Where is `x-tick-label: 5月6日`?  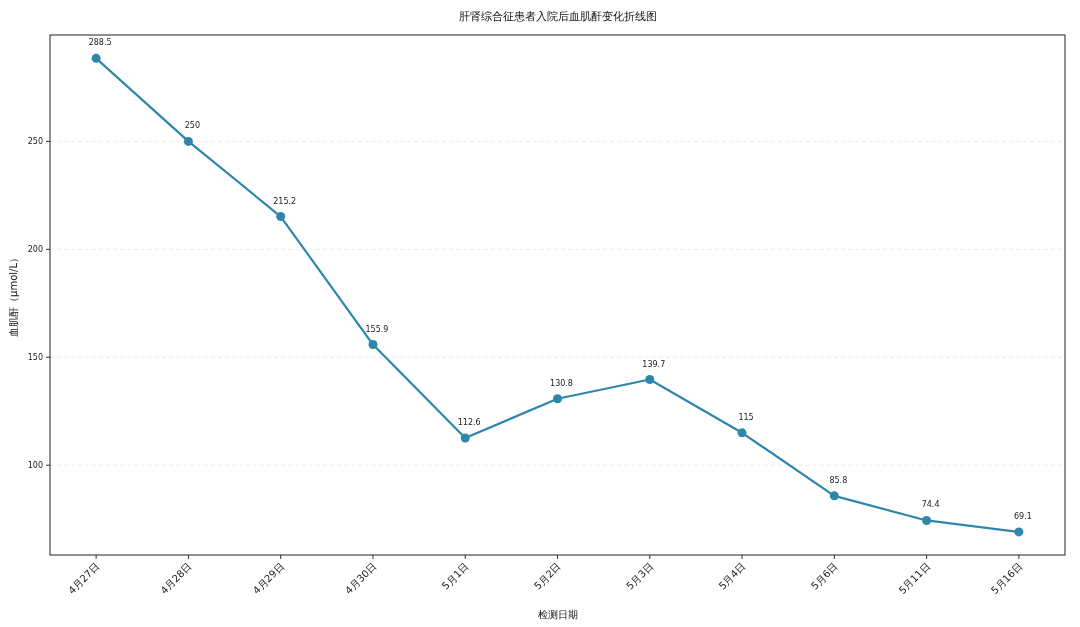 x-tick-label: 5月6日 is located at coordinates (824, 576).